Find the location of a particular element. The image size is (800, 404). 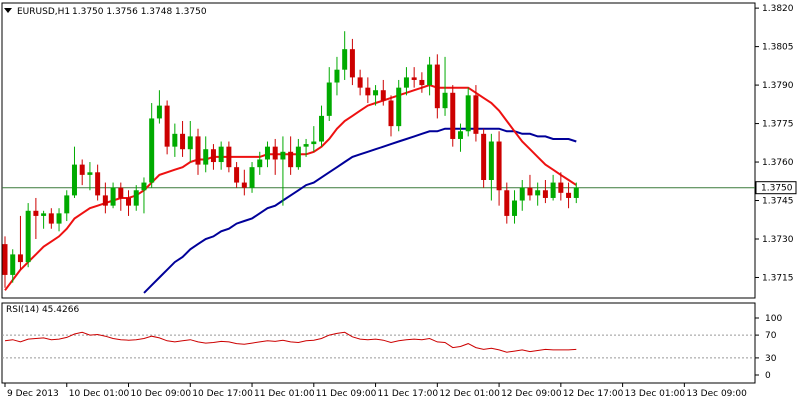

time-axis-label: 11 Dec 09:00 is located at coordinates (346, 394).